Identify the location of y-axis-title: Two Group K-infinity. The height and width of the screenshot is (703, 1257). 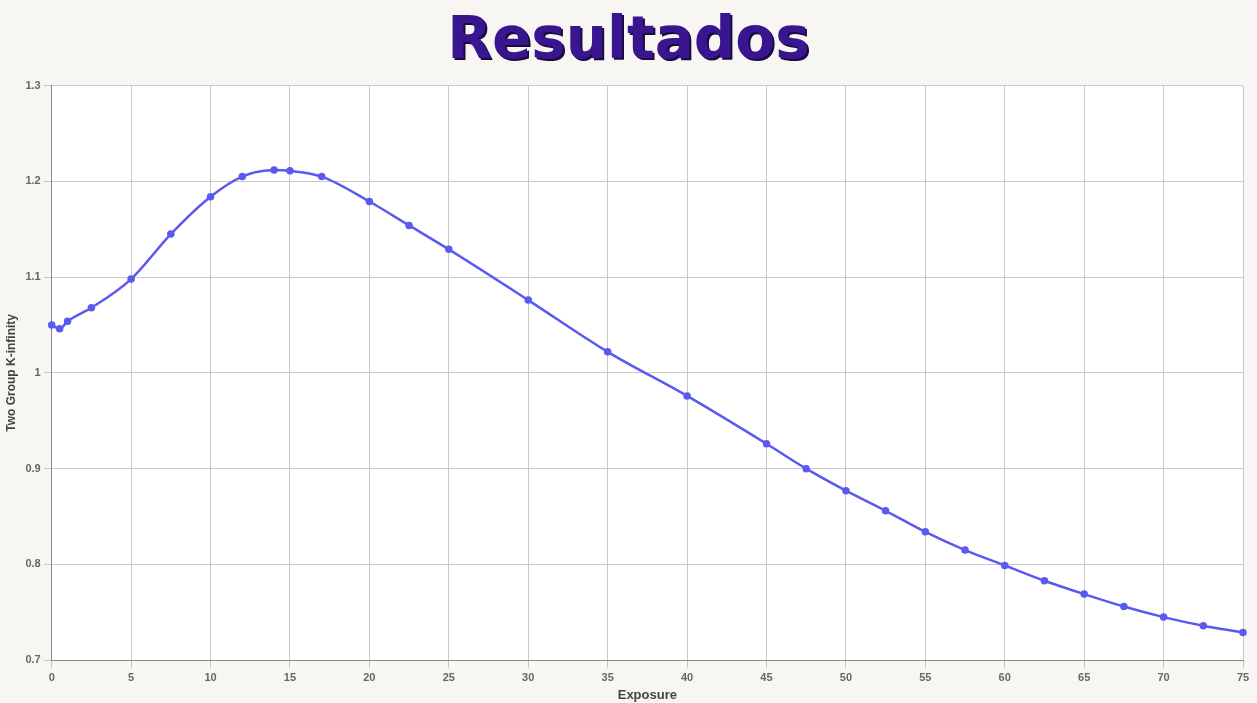
(10, 372).